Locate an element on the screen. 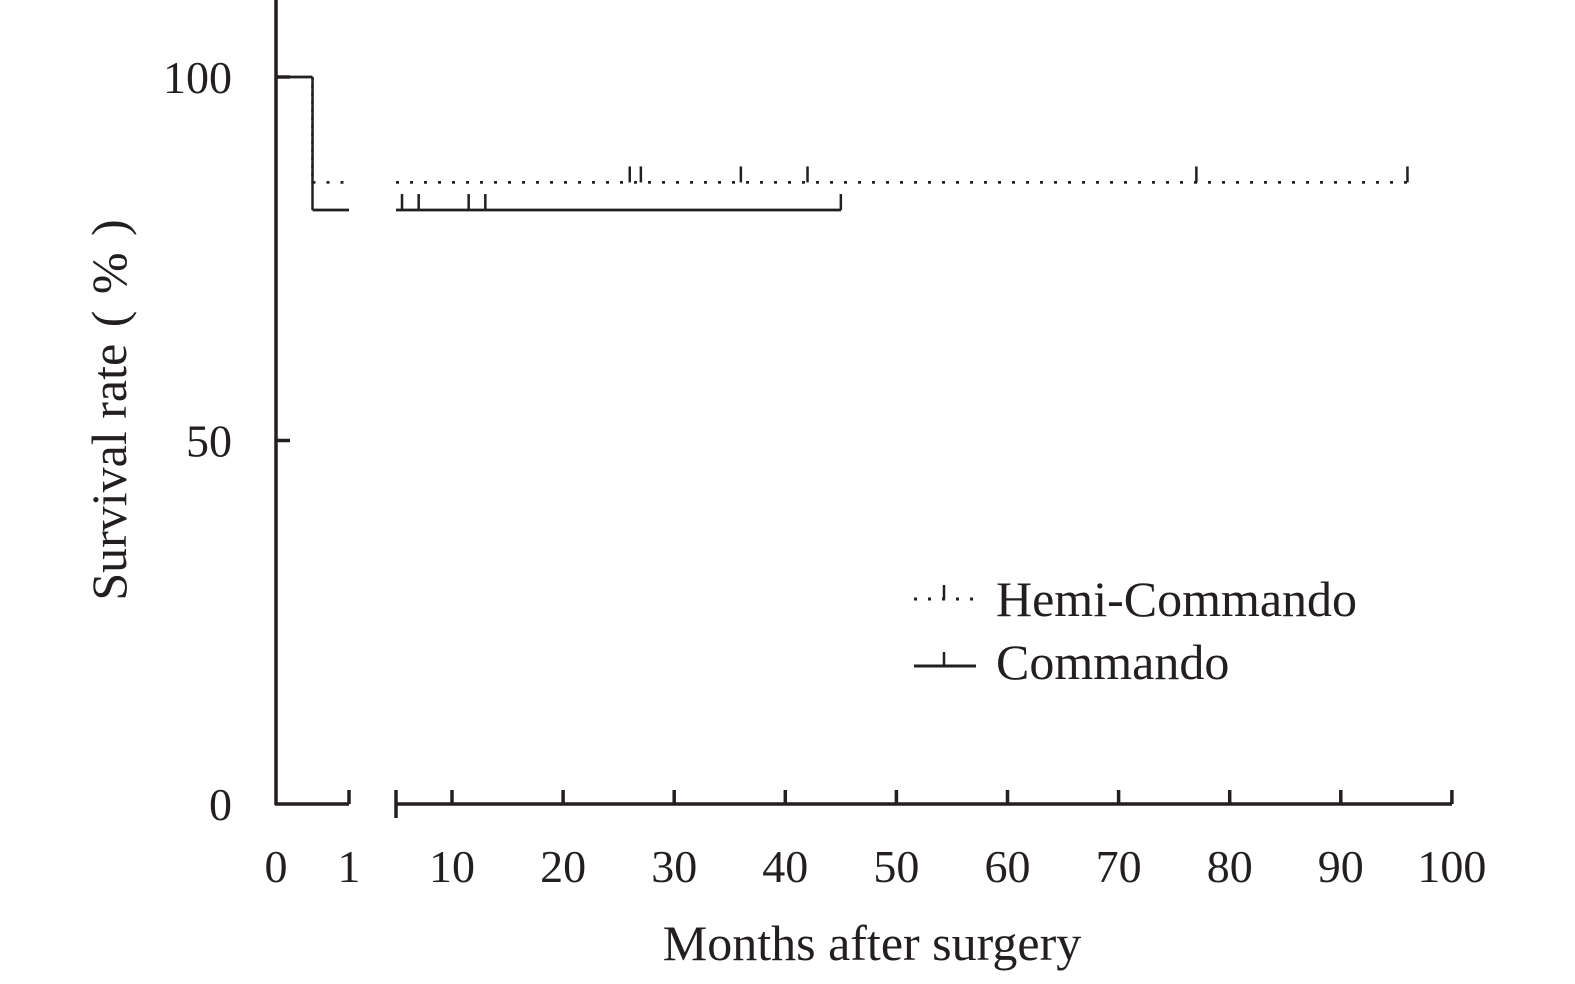  series-layer is located at coordinates (842, 143).